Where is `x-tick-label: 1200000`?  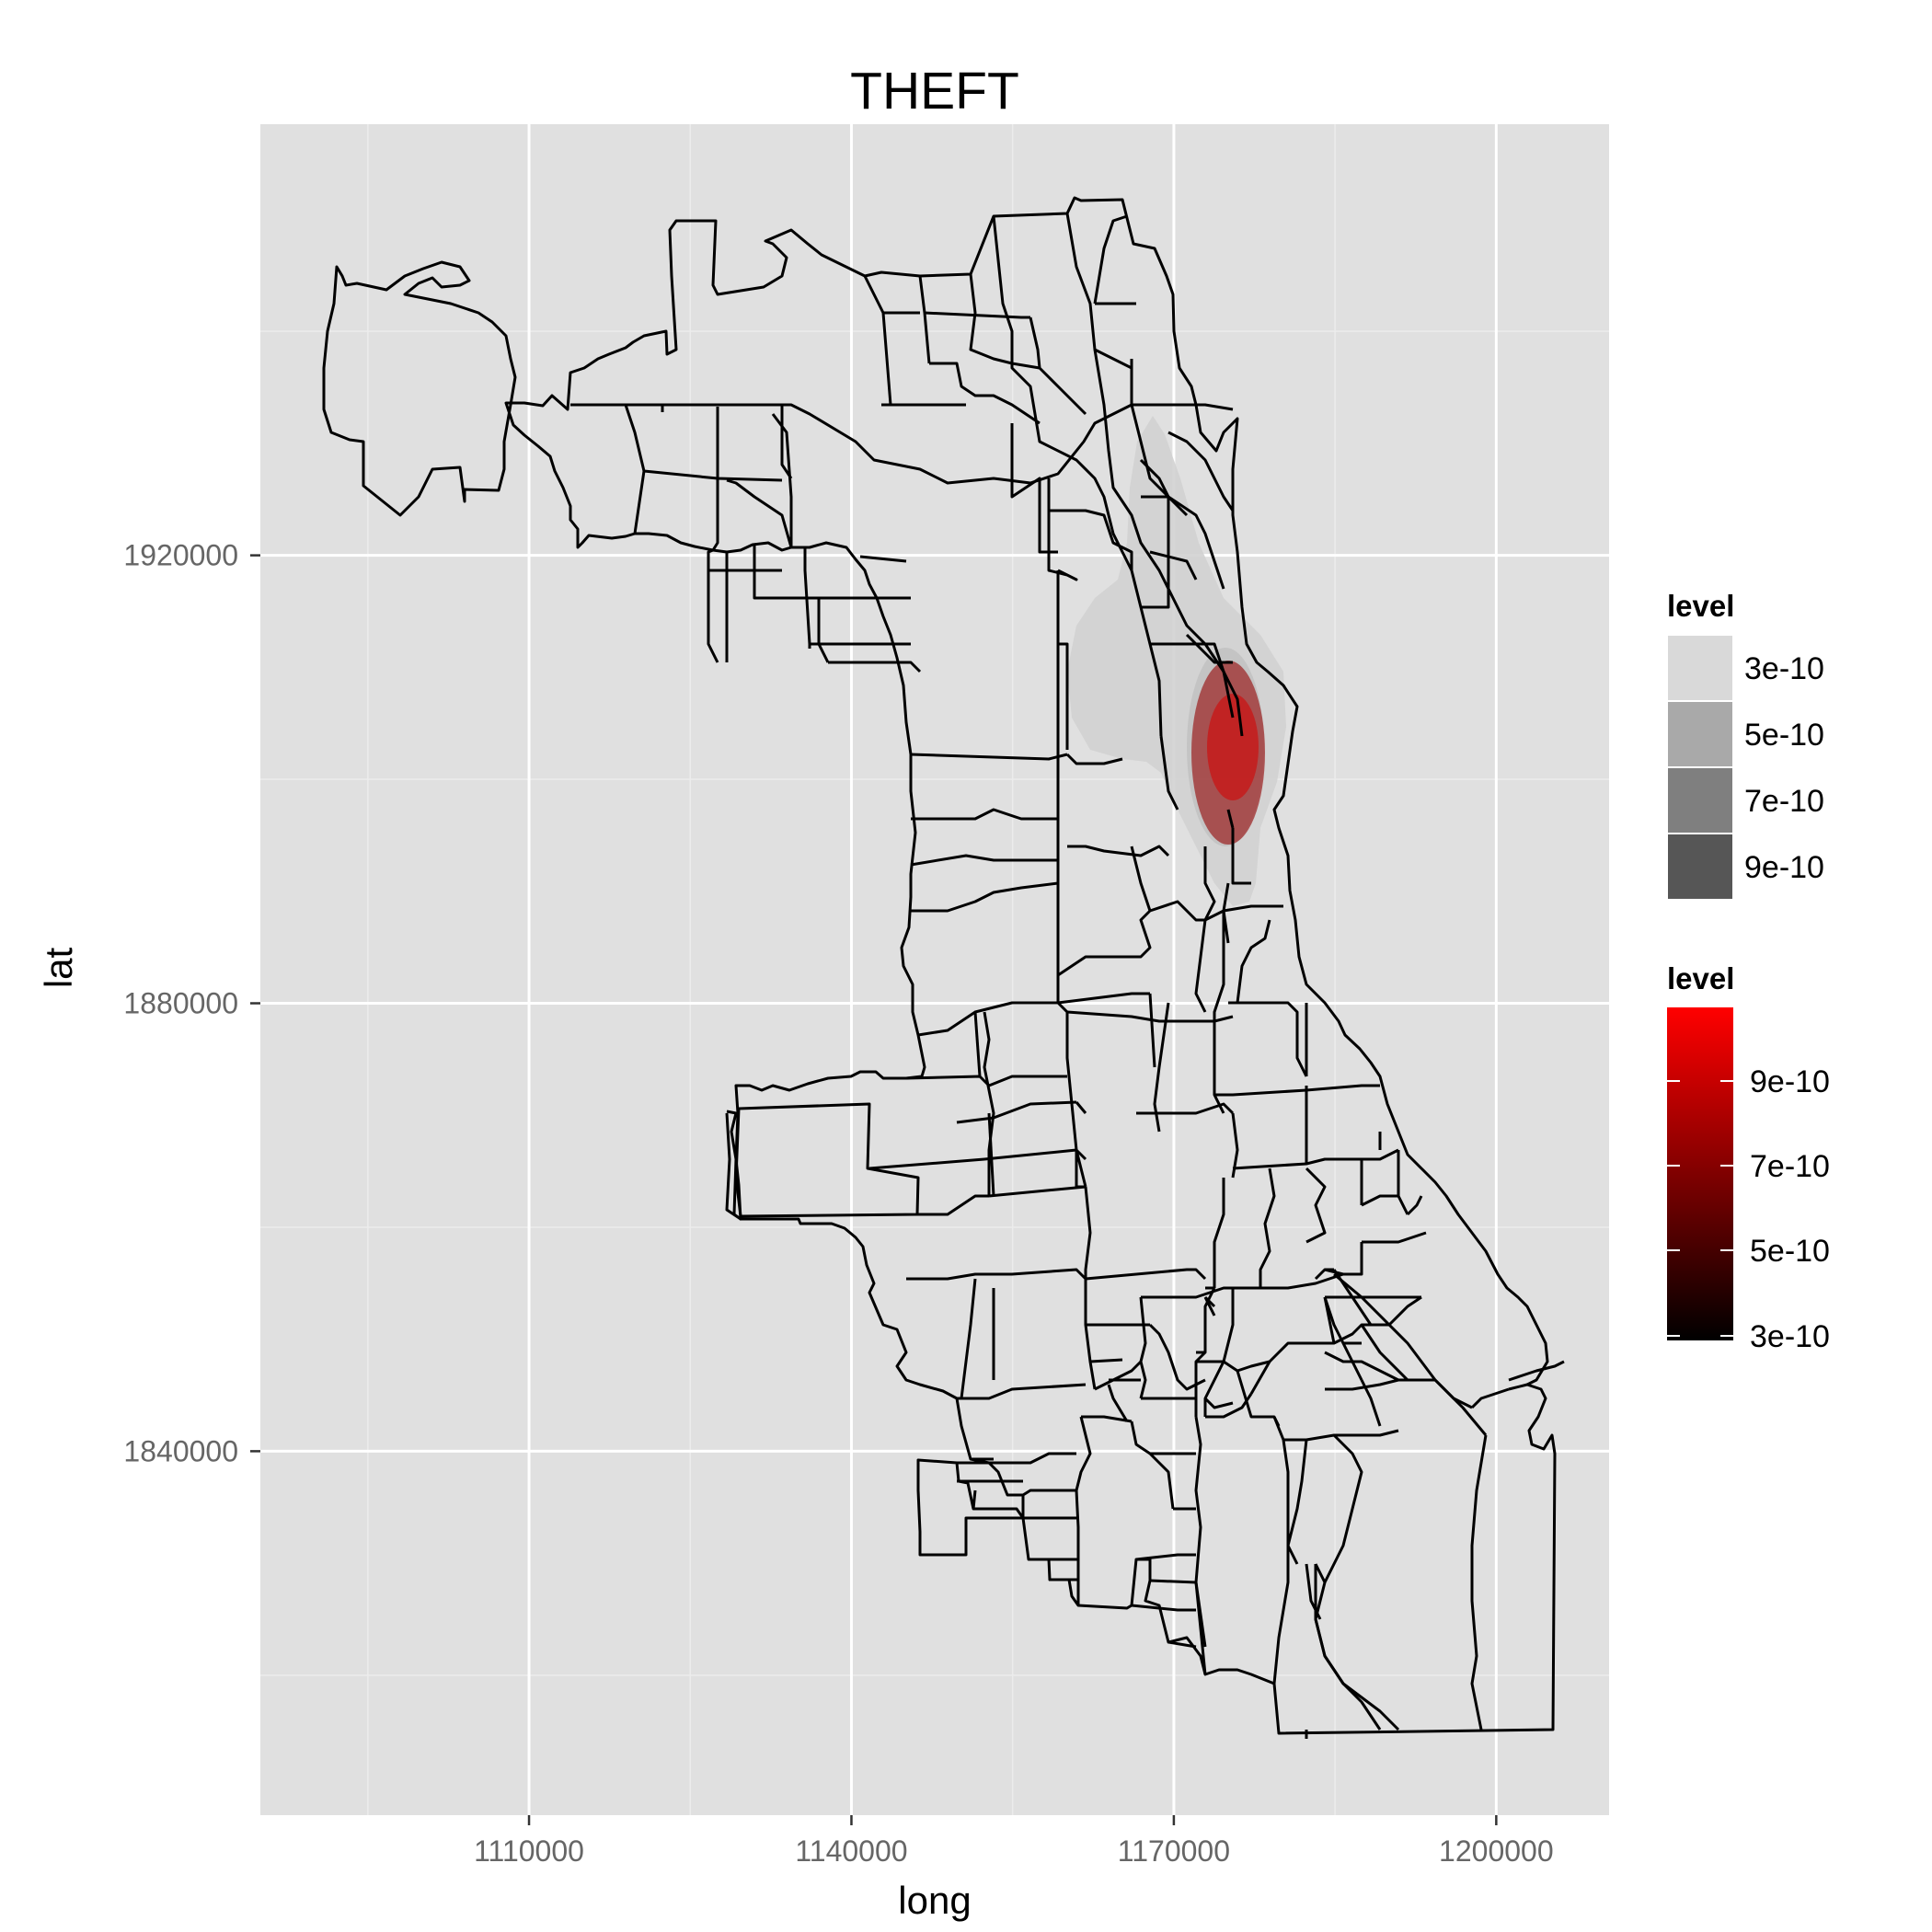 x-tick-label: 1200000 is located at coordinates (1496, 1851).